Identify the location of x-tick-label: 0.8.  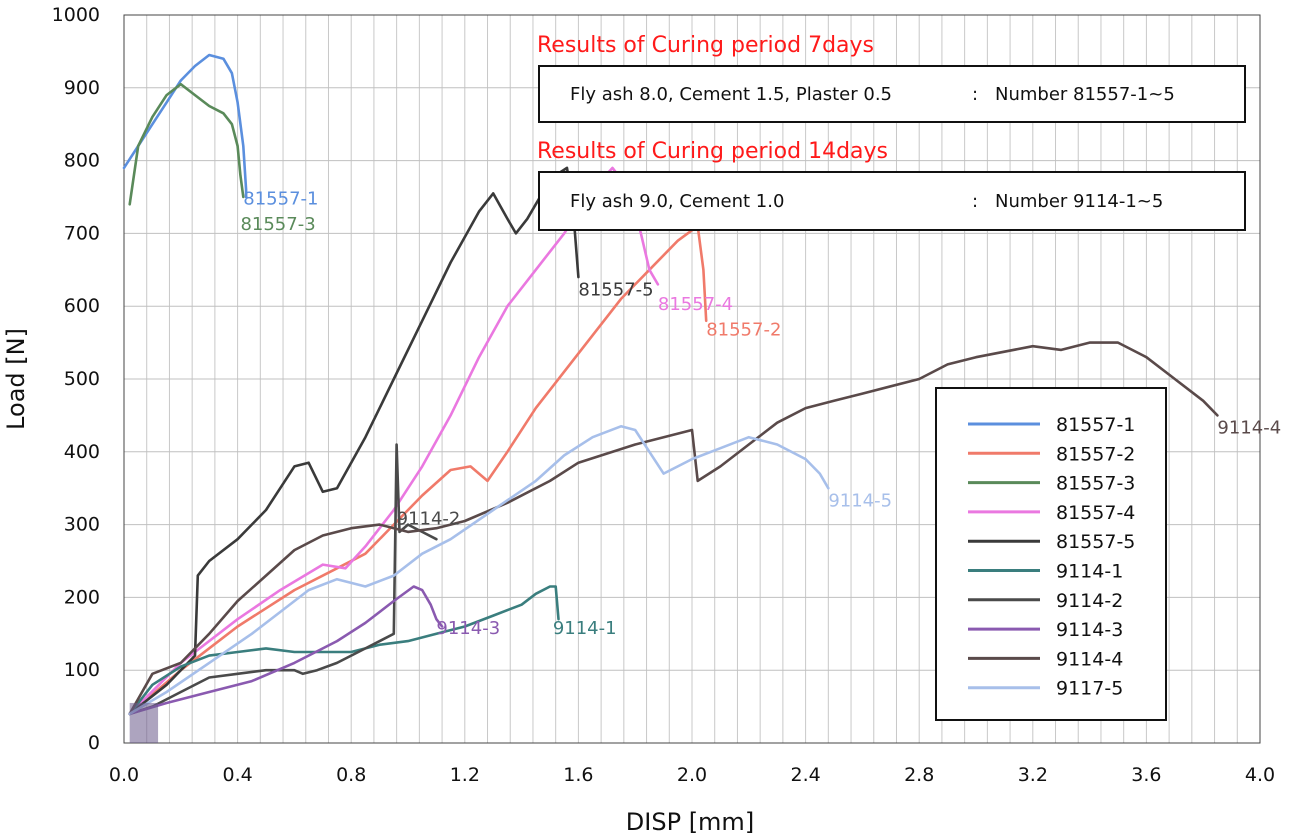
(351, 775).